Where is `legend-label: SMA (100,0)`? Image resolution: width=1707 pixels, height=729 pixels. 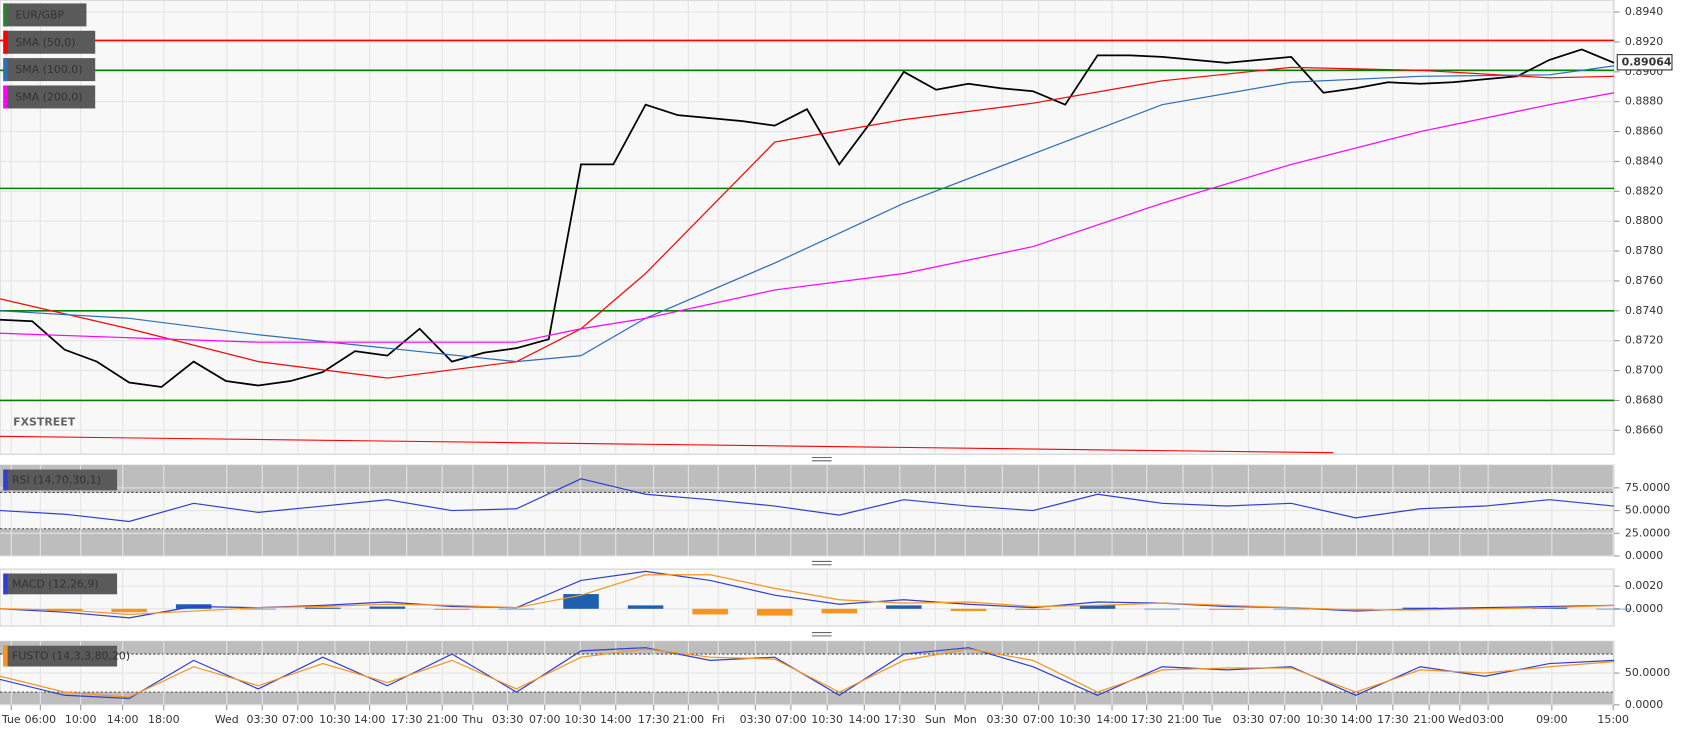 legend-label: SMA (100,0) is located at coordinates (48, 69).